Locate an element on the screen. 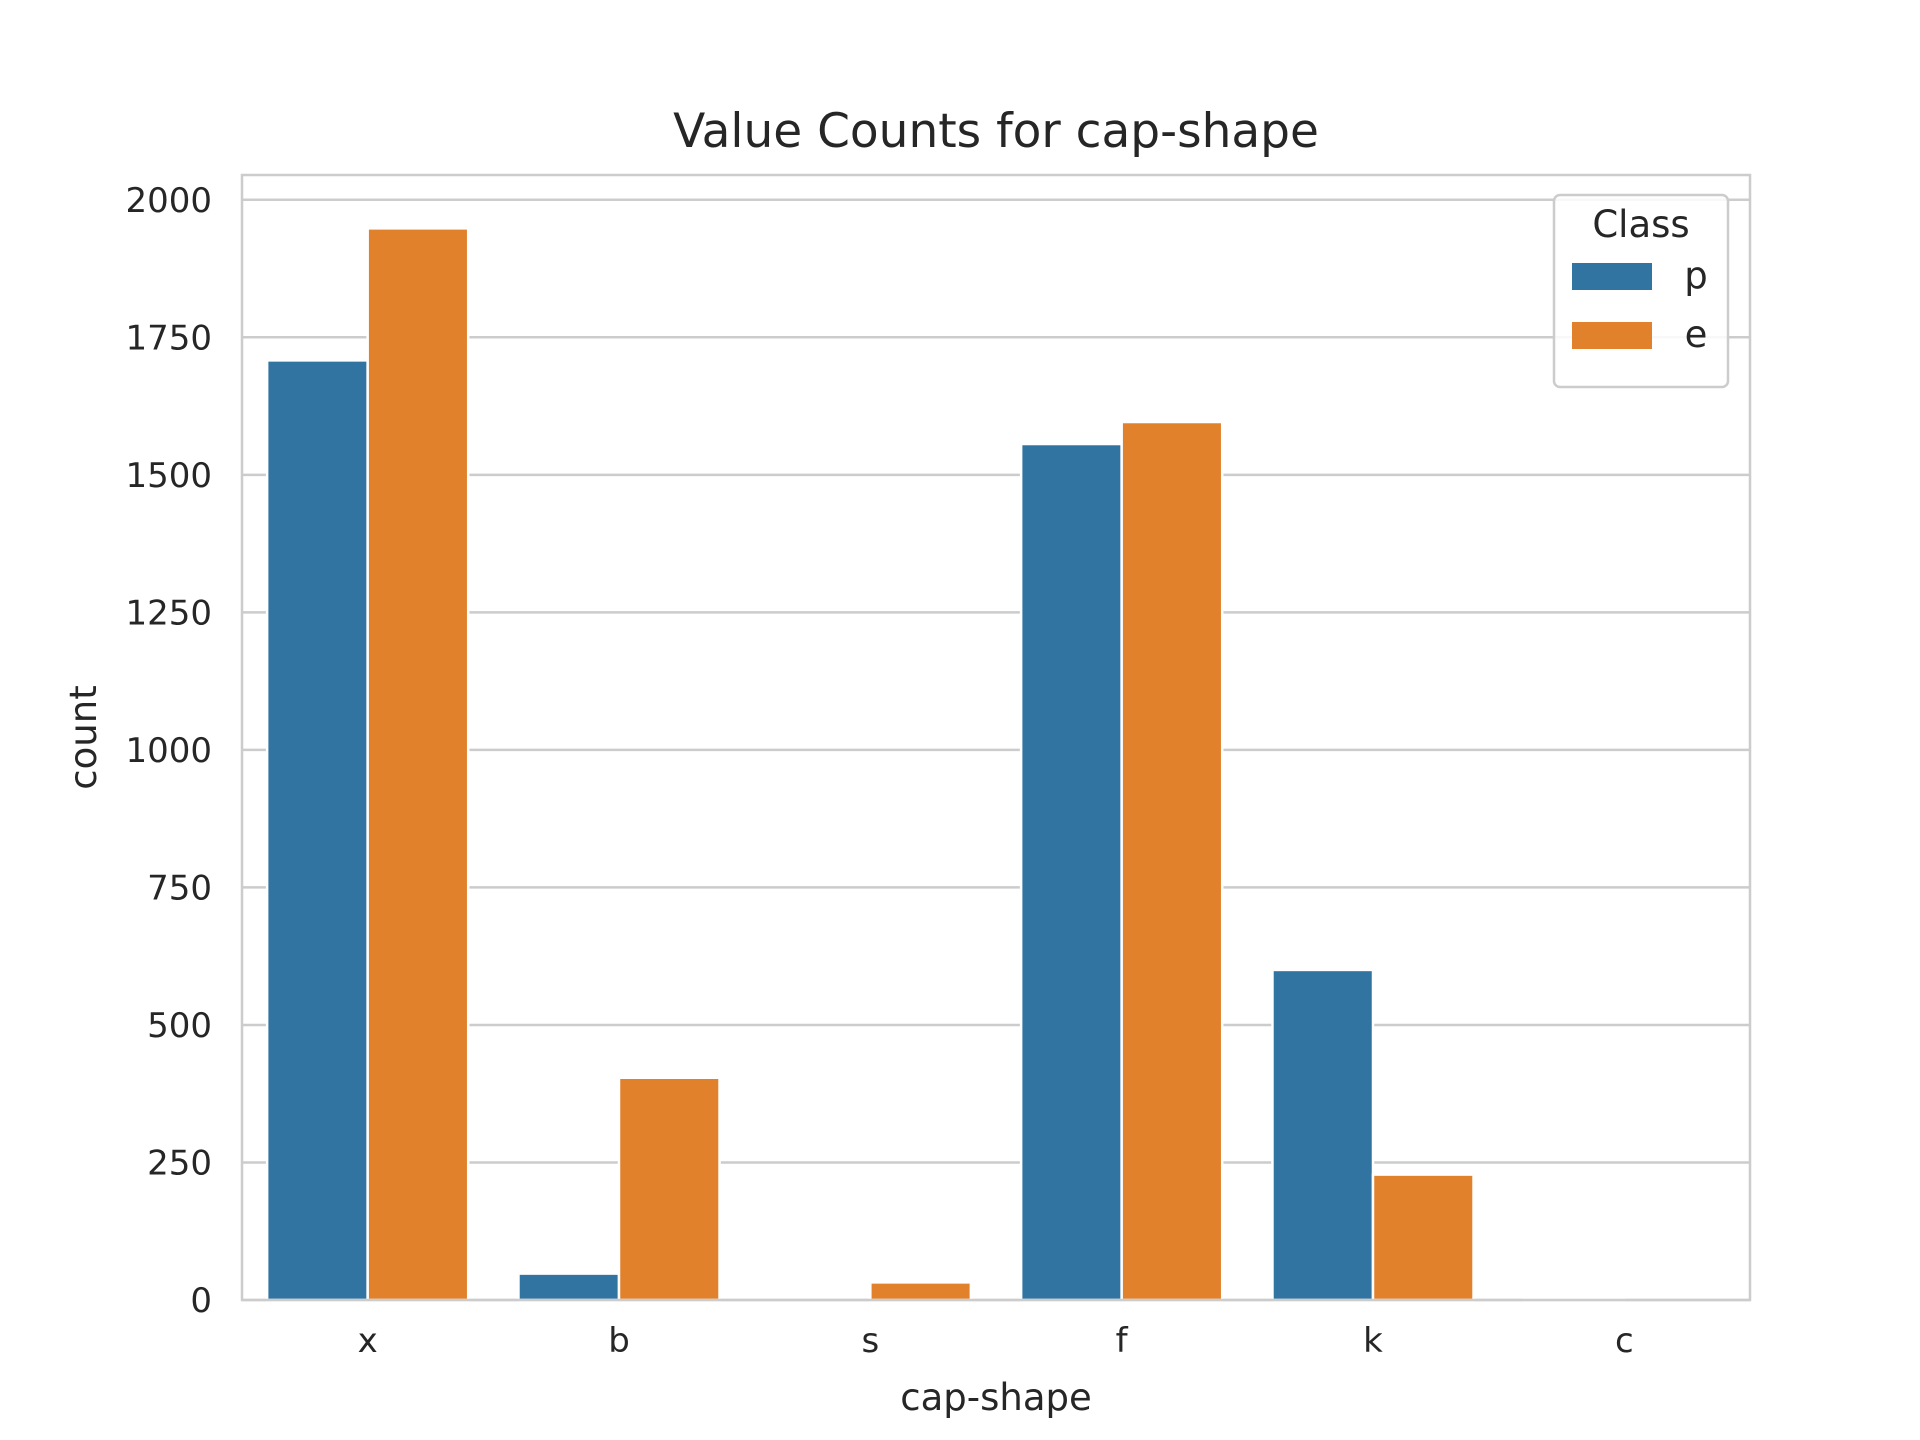  x-tick-label: b is located at coordinates (619, 1341).